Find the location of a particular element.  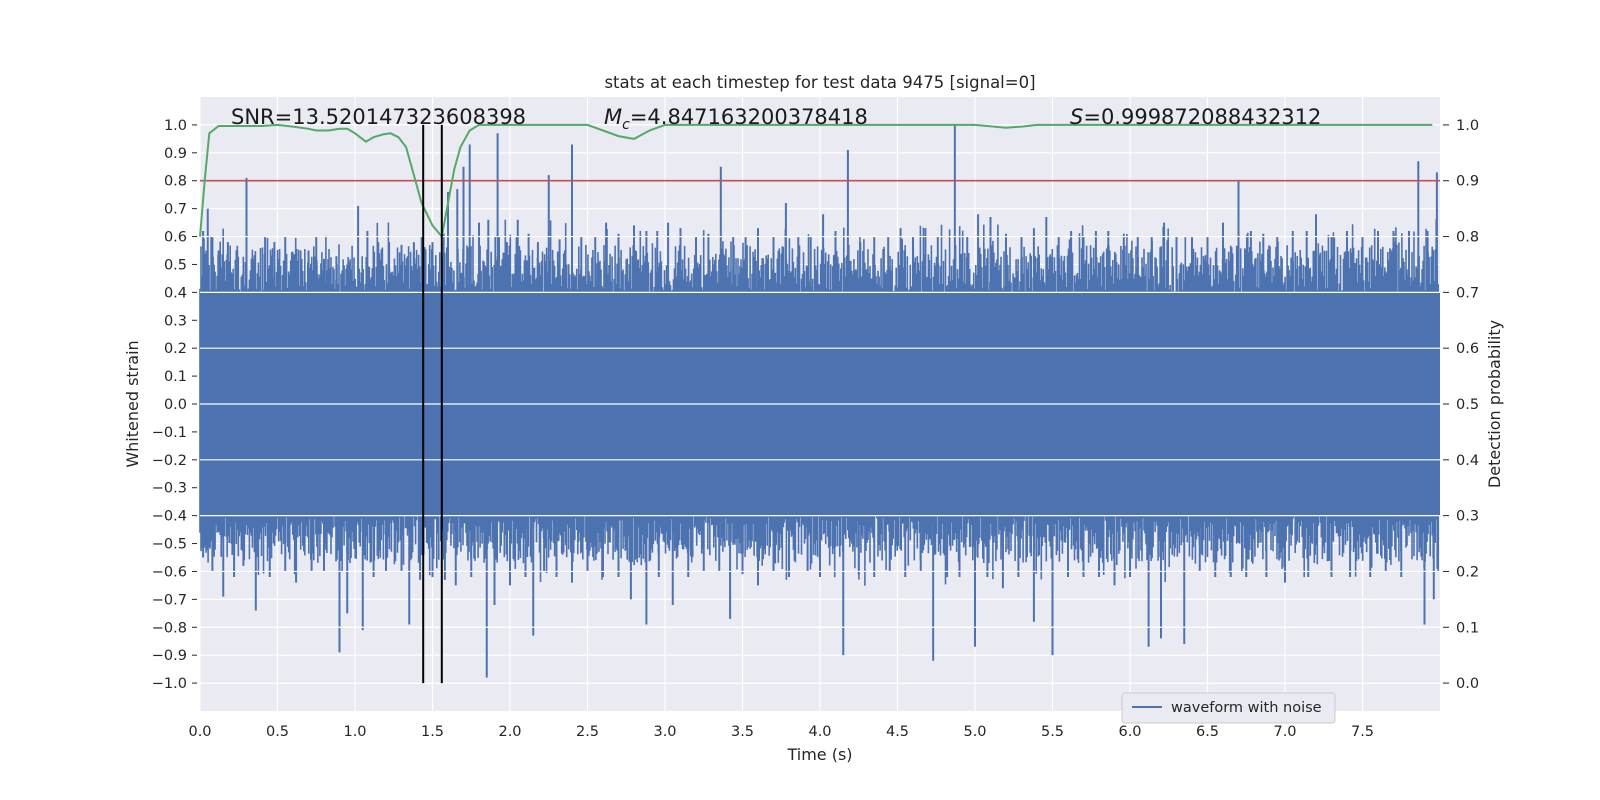

x-tick-label-5: 2.5 is located at coordinates (587, 732).